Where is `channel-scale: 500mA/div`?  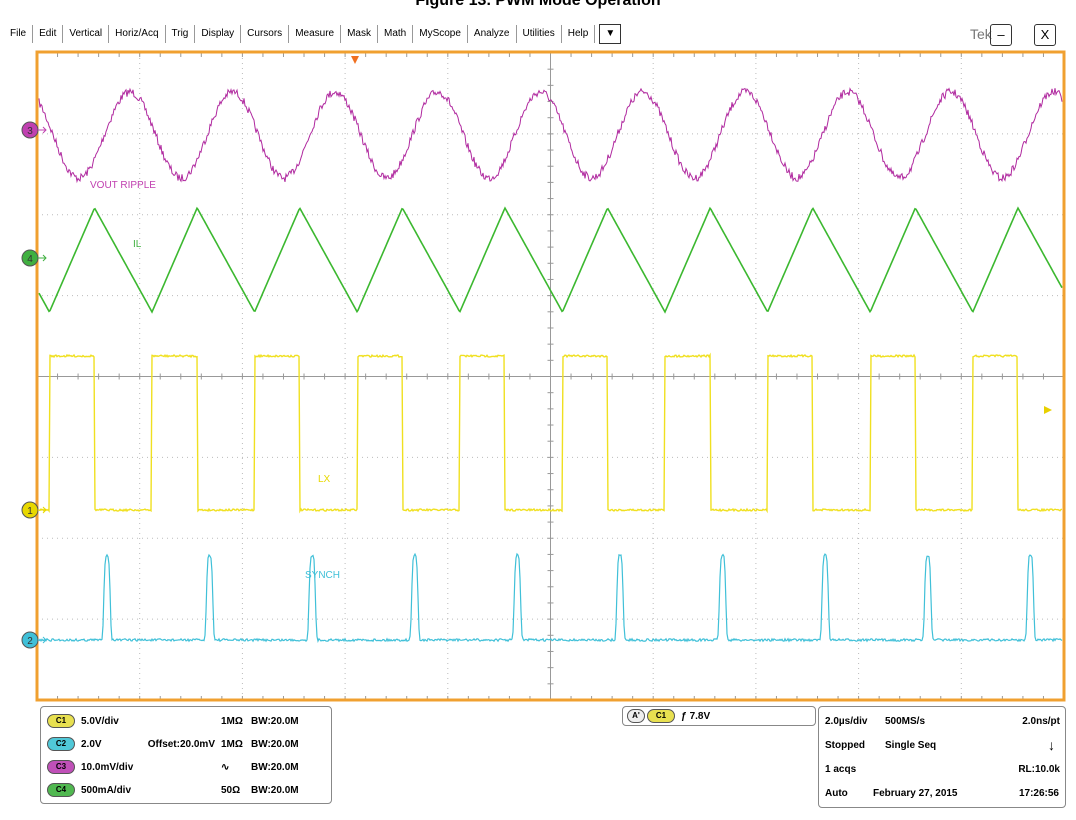 channel-scale: 500mA/div is located at coordinates (106, 790).